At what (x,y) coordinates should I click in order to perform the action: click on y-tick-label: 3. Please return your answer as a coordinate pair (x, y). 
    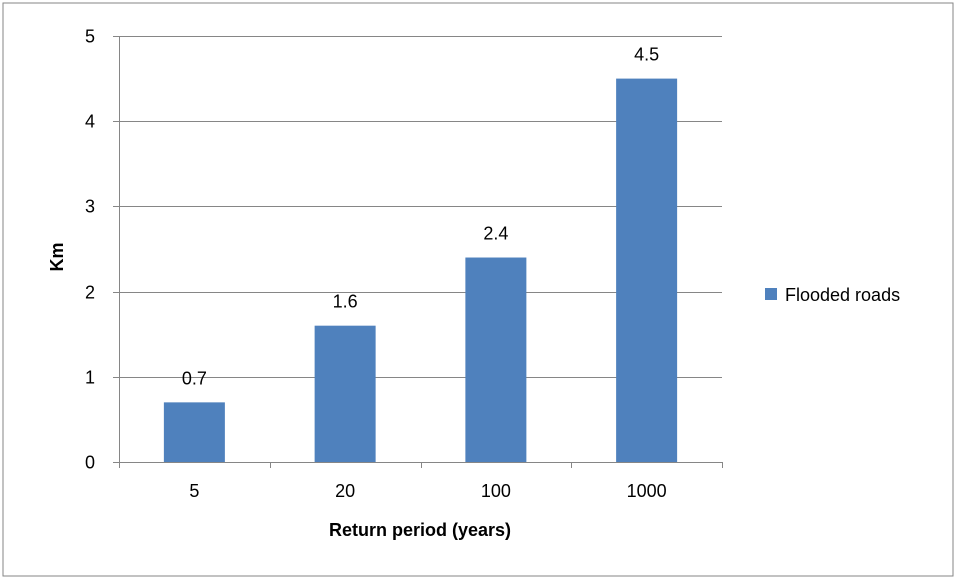
    Looking at the image, I should click on (90, 207).